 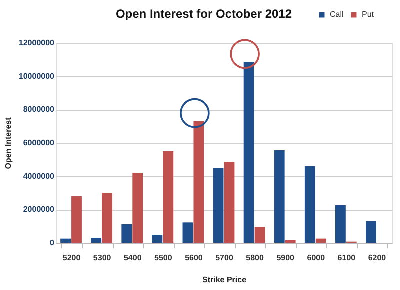 What do you see at coordinates (102, 258) in the screenshot?
I see `x-tick-label: 5300` at bounding box center [102, 258].